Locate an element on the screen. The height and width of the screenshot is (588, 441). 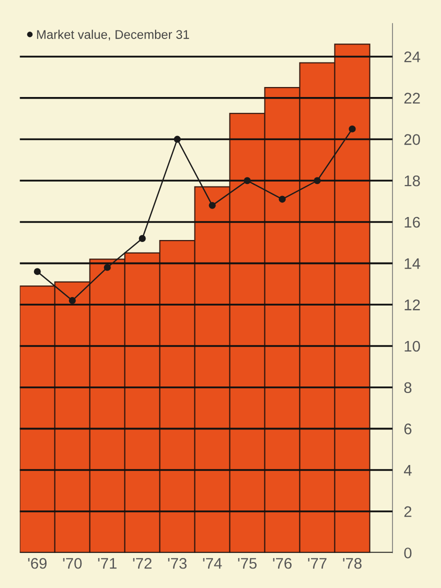
y-tick-label: 24 is located at coordinates (412, 56).